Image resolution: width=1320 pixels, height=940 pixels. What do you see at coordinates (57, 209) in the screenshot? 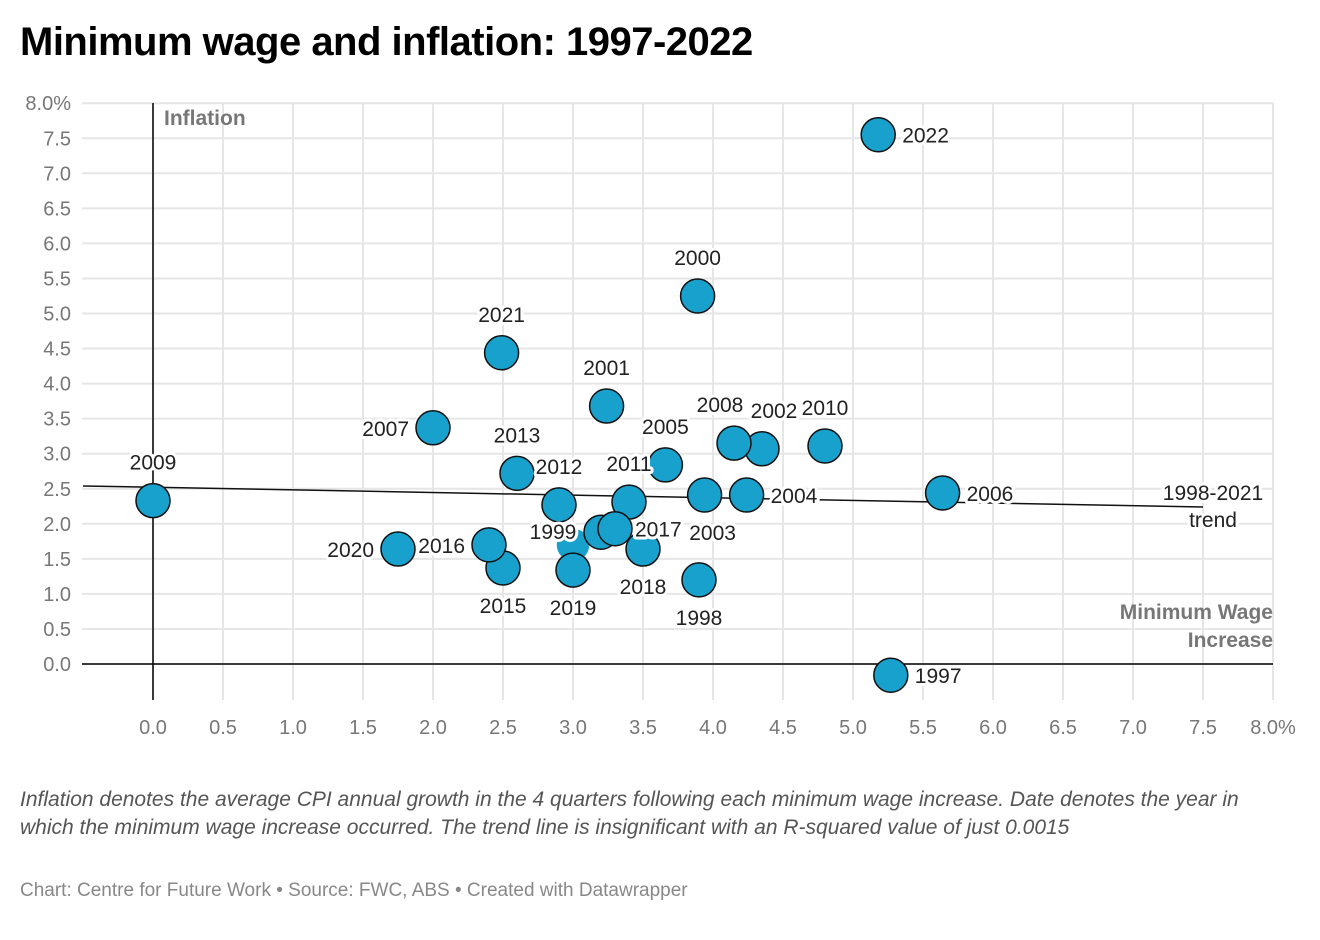
I see `y-tick-label: 6.5` at bounding box center [57, 209].